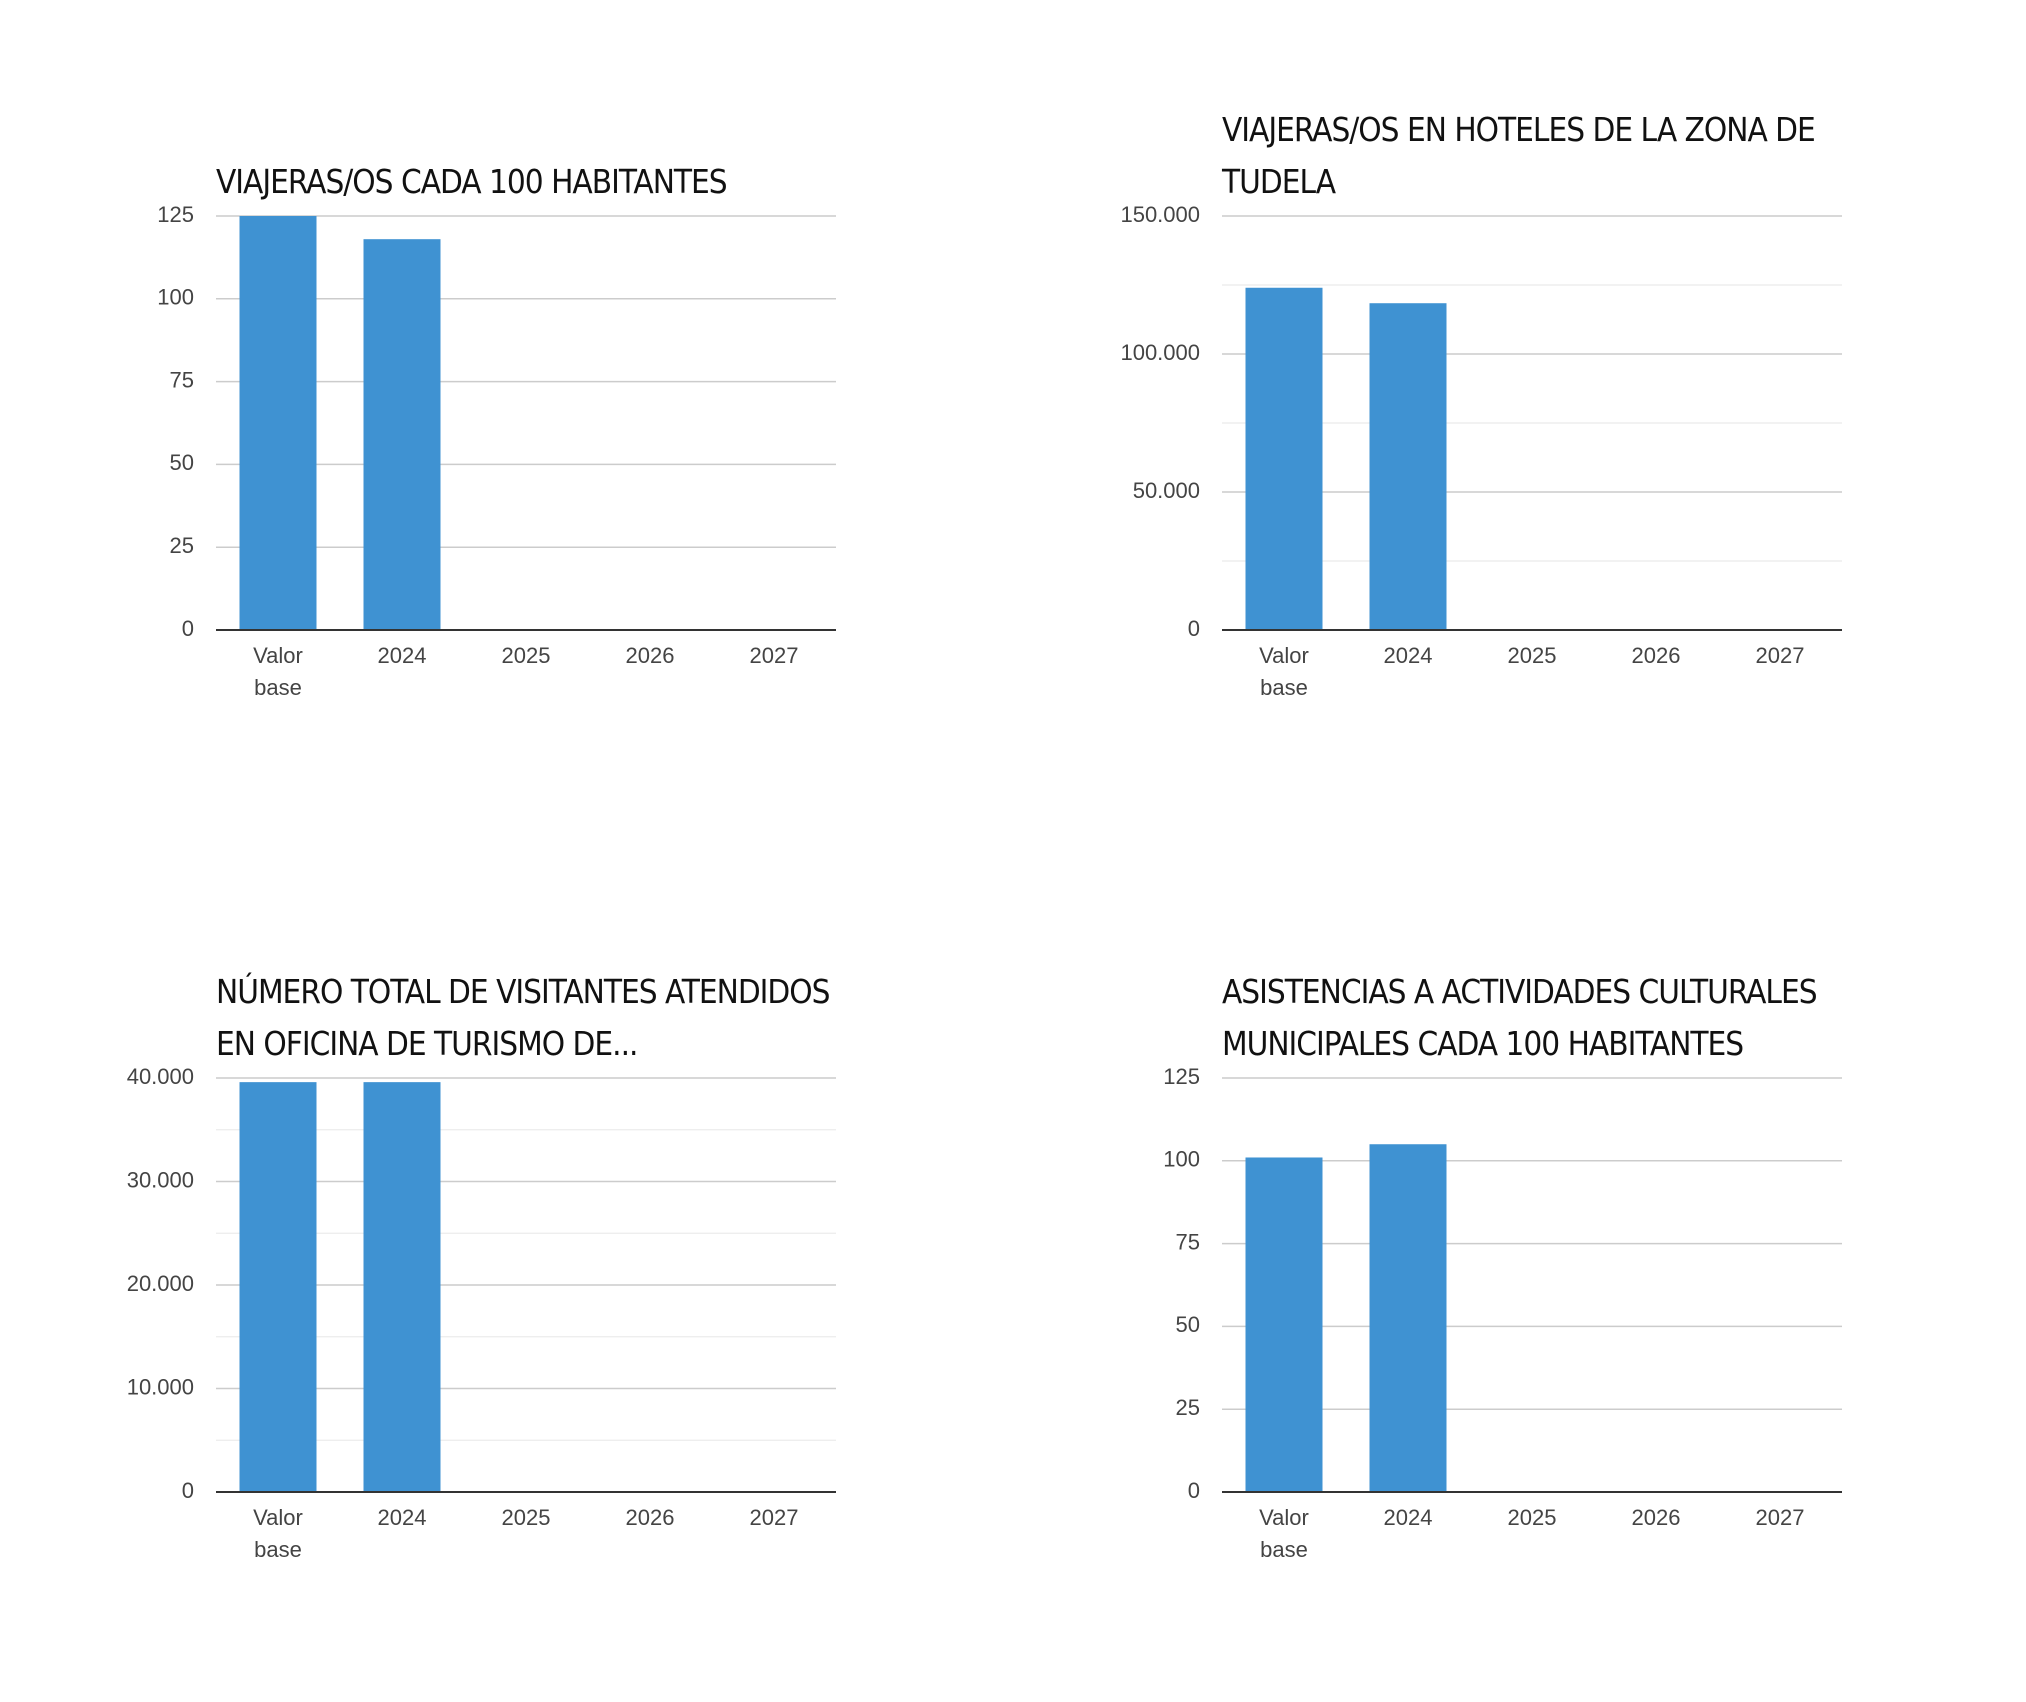  What do you see at coordinates (472, 181) in the screenshot?
I see `chart-title: VIAJERAS/OS CADA 100 HABITANTES` at bounding box center [472, 181].